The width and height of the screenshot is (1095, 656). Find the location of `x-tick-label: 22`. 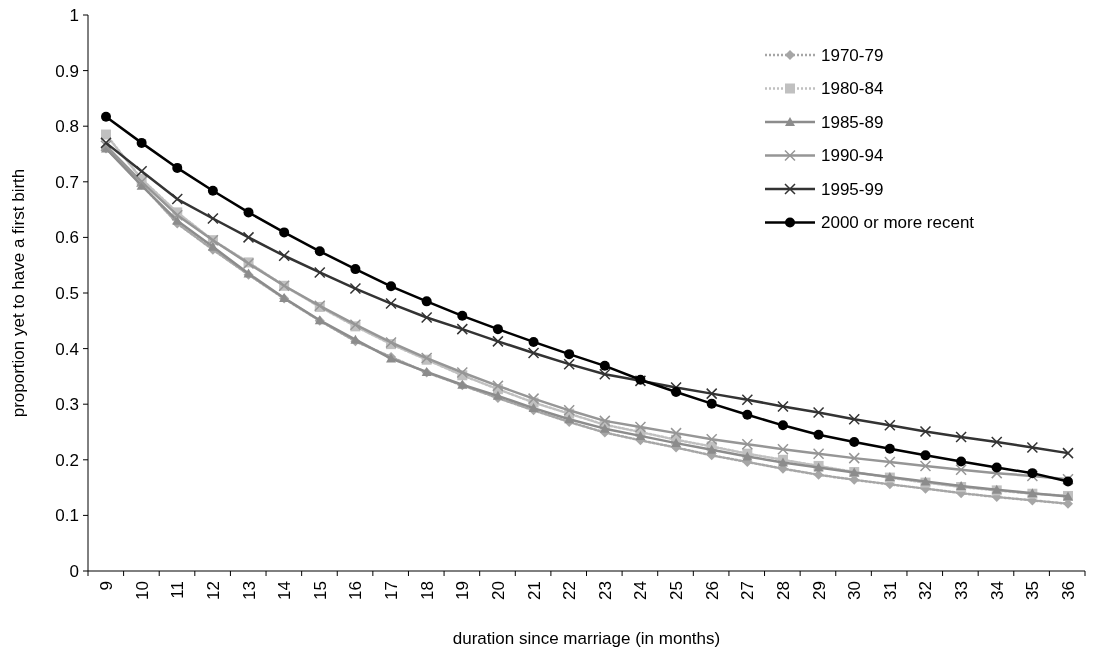

x-tick-label: 22 is located at coordinates (570, 590).